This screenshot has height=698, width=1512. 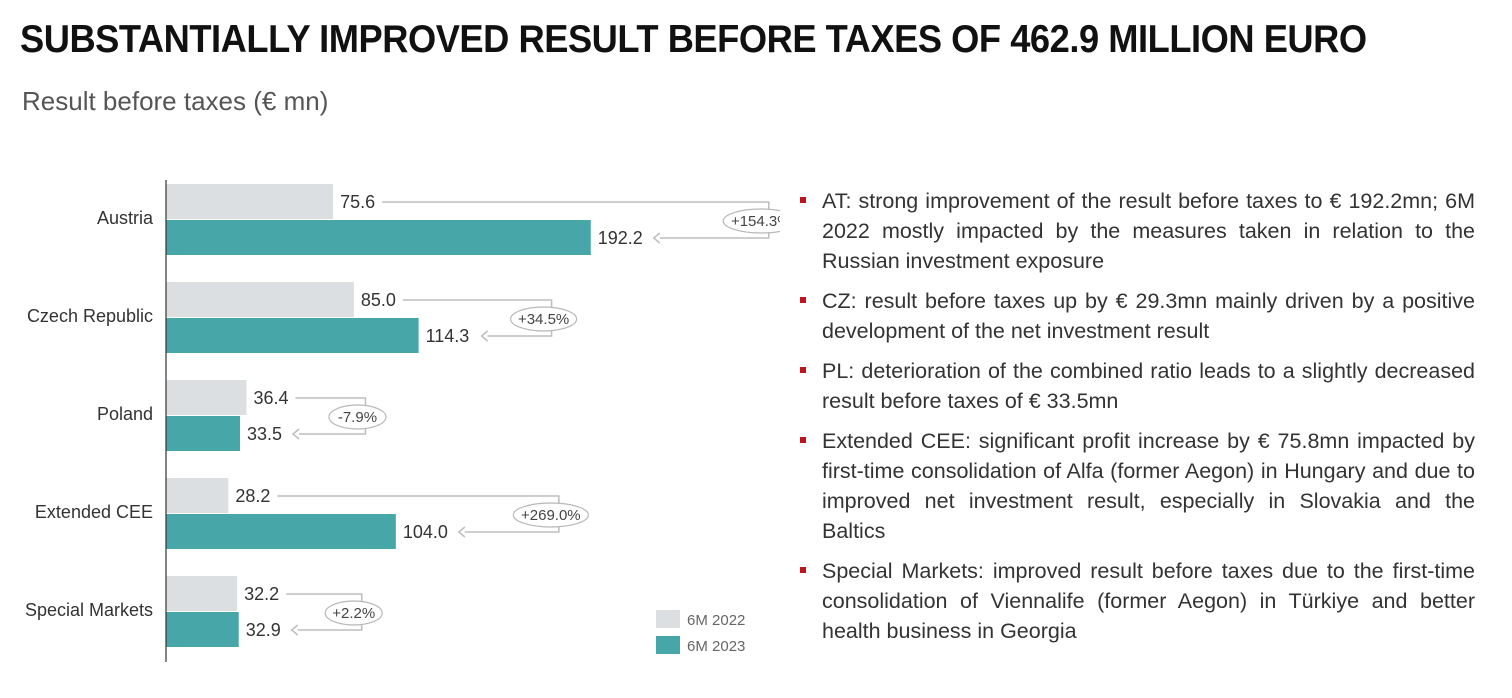 What do you see at coordinates (425, 532) in the screenshot?
I see `value-label-2023: 104.0` at bounding box center [425, 532].